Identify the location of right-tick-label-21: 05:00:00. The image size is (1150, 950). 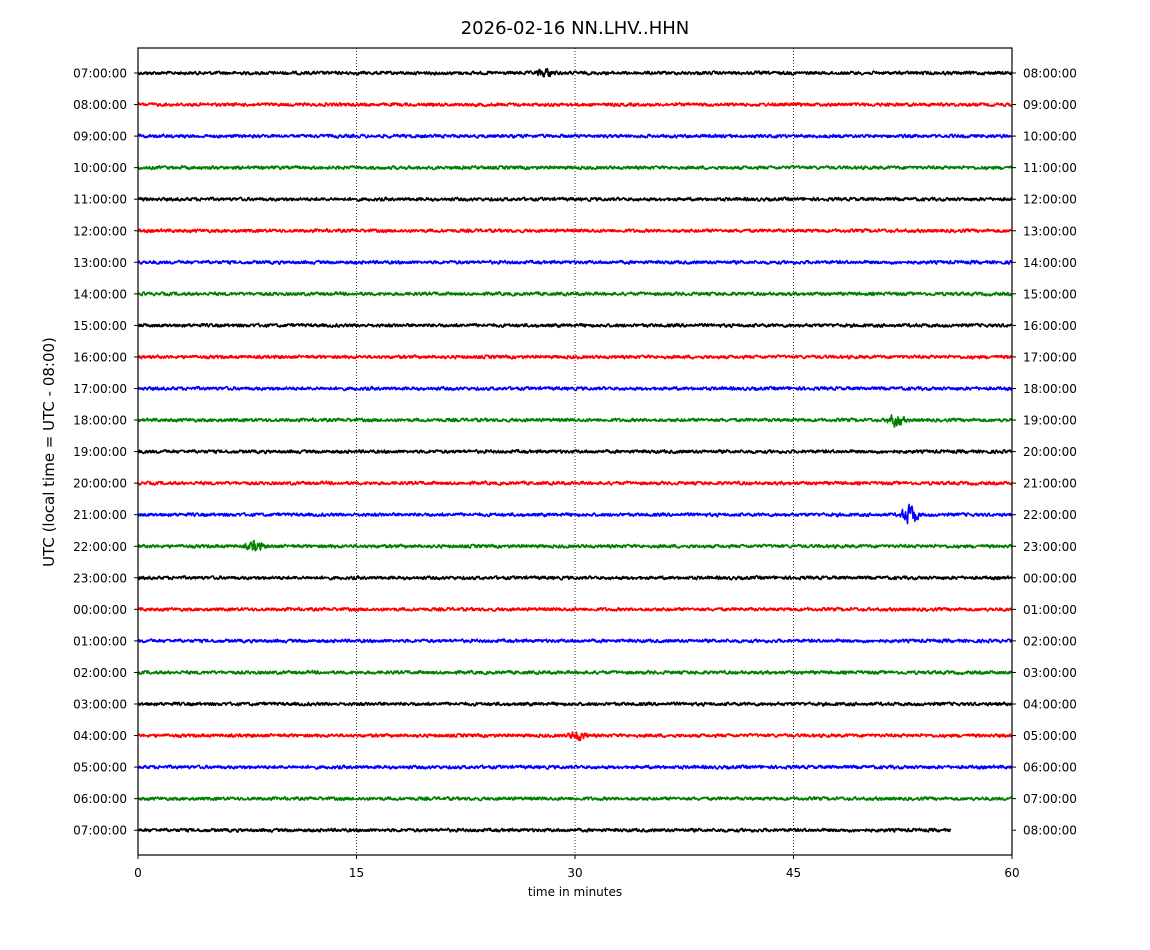
(1050, 736).